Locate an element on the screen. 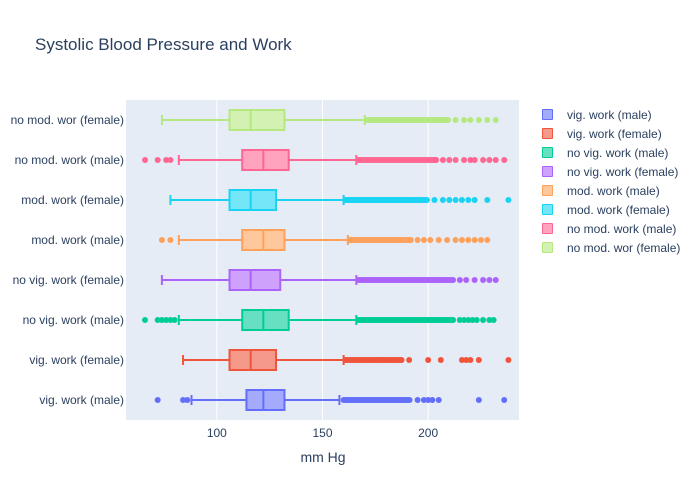 This screenshot has height=500, width=700. y-category-label: no vig. work (male) is located at coordinates (73, 320).